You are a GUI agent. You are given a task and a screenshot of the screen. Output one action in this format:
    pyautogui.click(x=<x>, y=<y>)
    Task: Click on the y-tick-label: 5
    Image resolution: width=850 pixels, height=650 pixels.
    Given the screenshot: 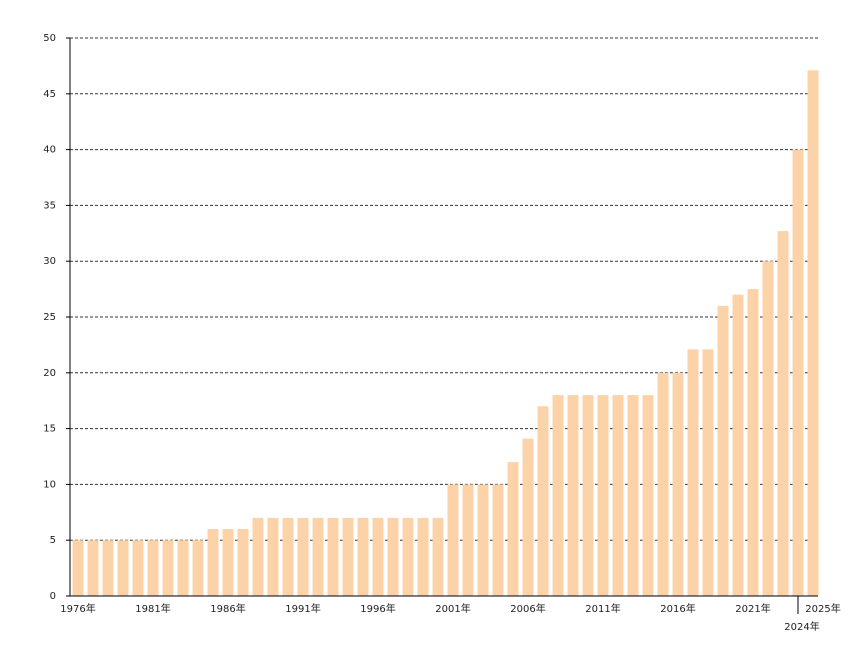 What is the action you would take?
    pyautogui.click(x=53, y=540)
    